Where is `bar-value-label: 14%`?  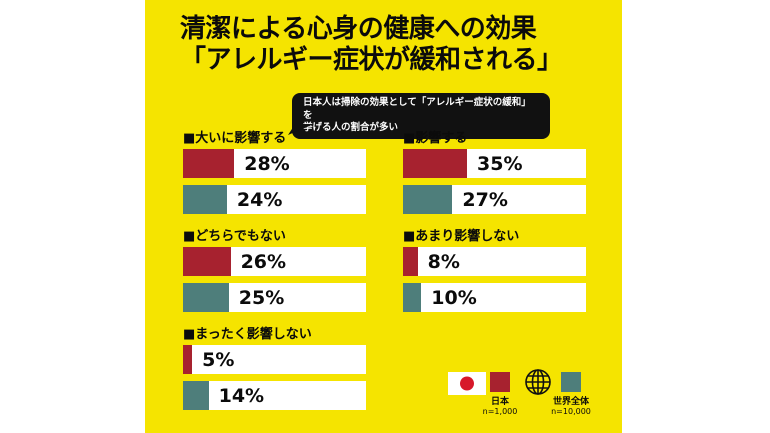 bar-value-label: 14% is located at coordinates (241, 395).